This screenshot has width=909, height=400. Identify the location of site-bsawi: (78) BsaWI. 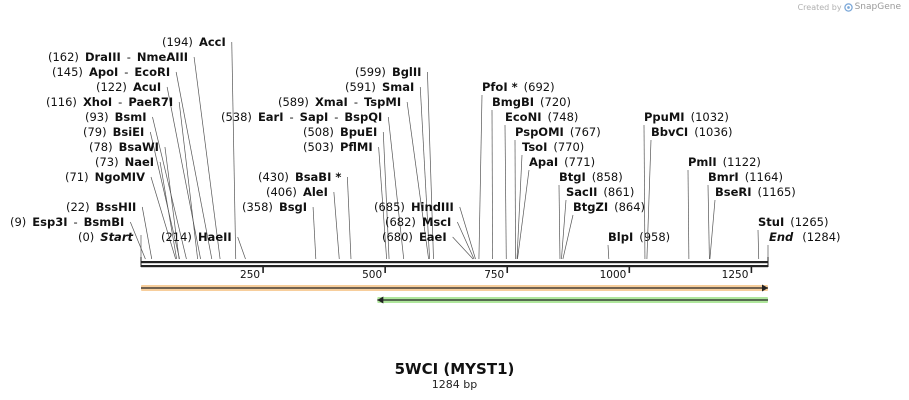
(134, 200).